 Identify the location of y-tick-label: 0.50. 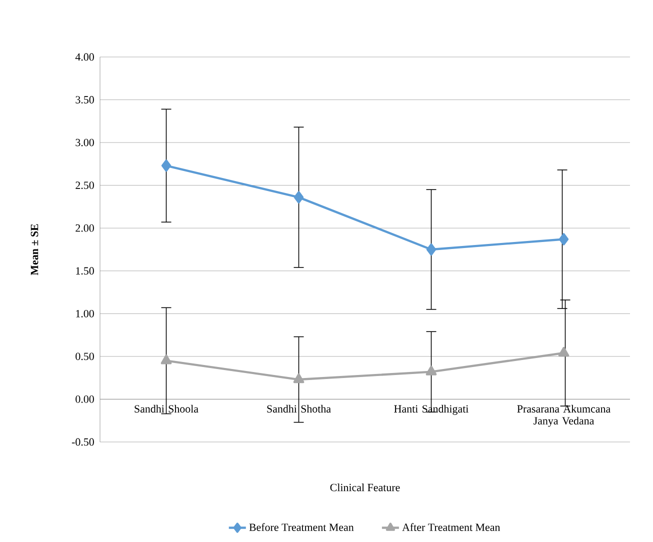
(85, 356).